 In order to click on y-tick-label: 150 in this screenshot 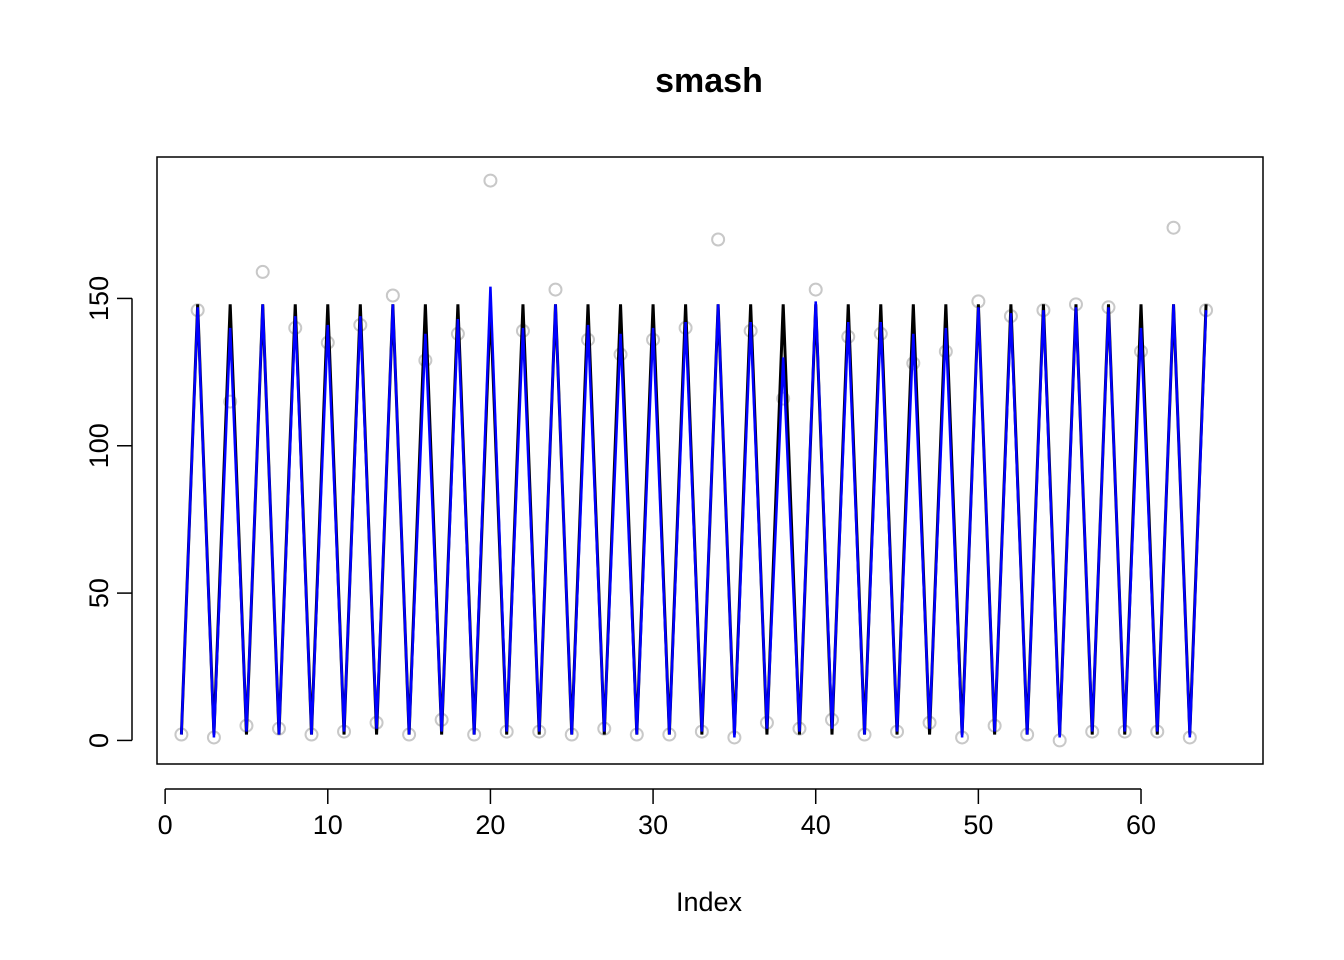, I will do `click(99, 298)`.